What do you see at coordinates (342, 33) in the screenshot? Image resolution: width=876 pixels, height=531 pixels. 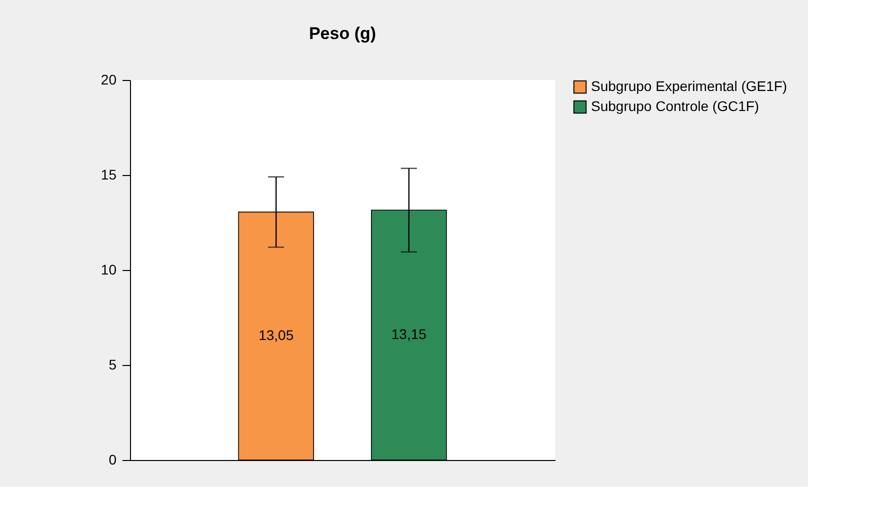 I see `chart-title: Peso (g)` at bounding box center [342, 33].